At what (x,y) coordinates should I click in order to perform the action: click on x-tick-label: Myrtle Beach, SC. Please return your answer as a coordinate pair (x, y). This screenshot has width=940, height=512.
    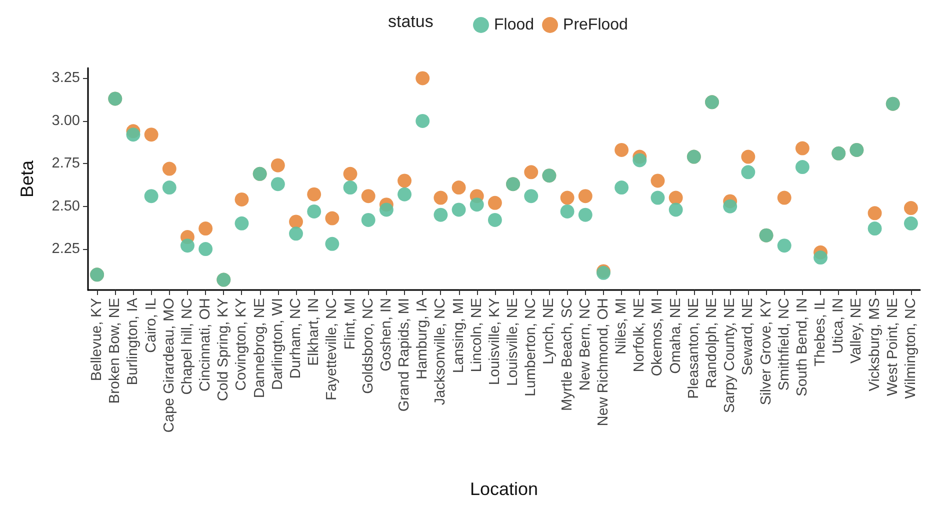
    Looking at the image, I should click on (567, 354).